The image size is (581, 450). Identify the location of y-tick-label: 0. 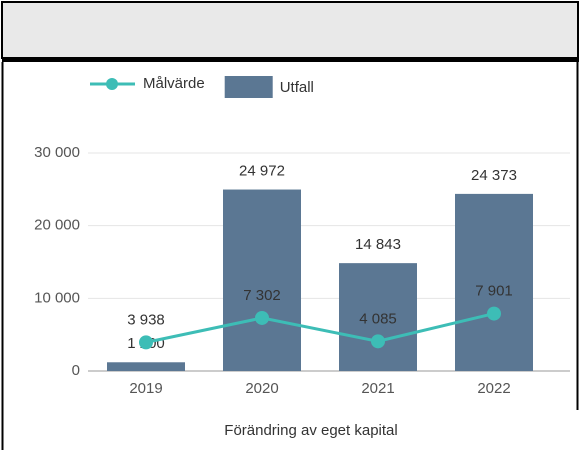
(76, 370).